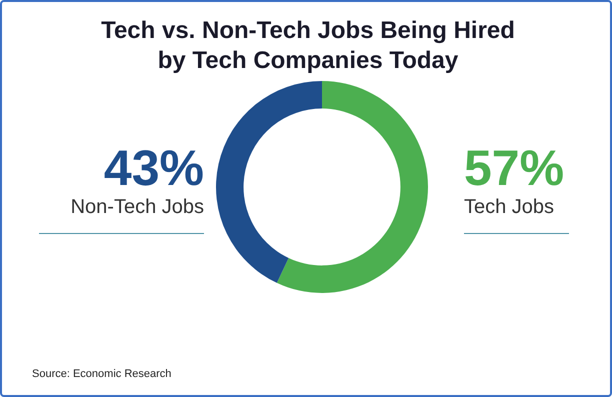 The height and width of the screenshot is (397, 612). What do you see at coordinates (153, 168) in the screenshot?
I see `data-label: 43%` at bounding box center [153, 168].